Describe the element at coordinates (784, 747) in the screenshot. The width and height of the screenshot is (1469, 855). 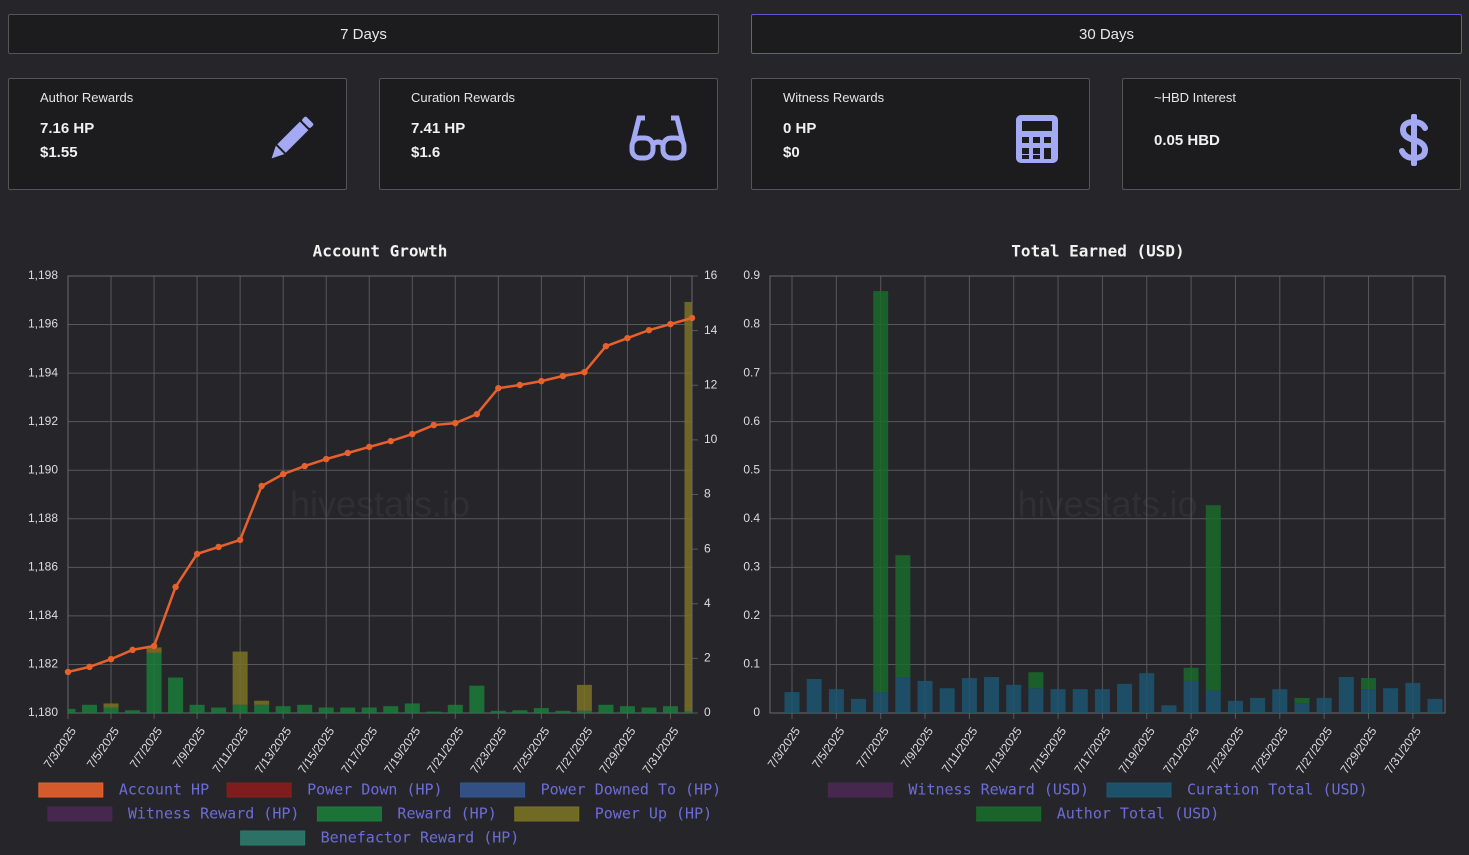
I see `x-tick-label: 7/3/2025` at that location.